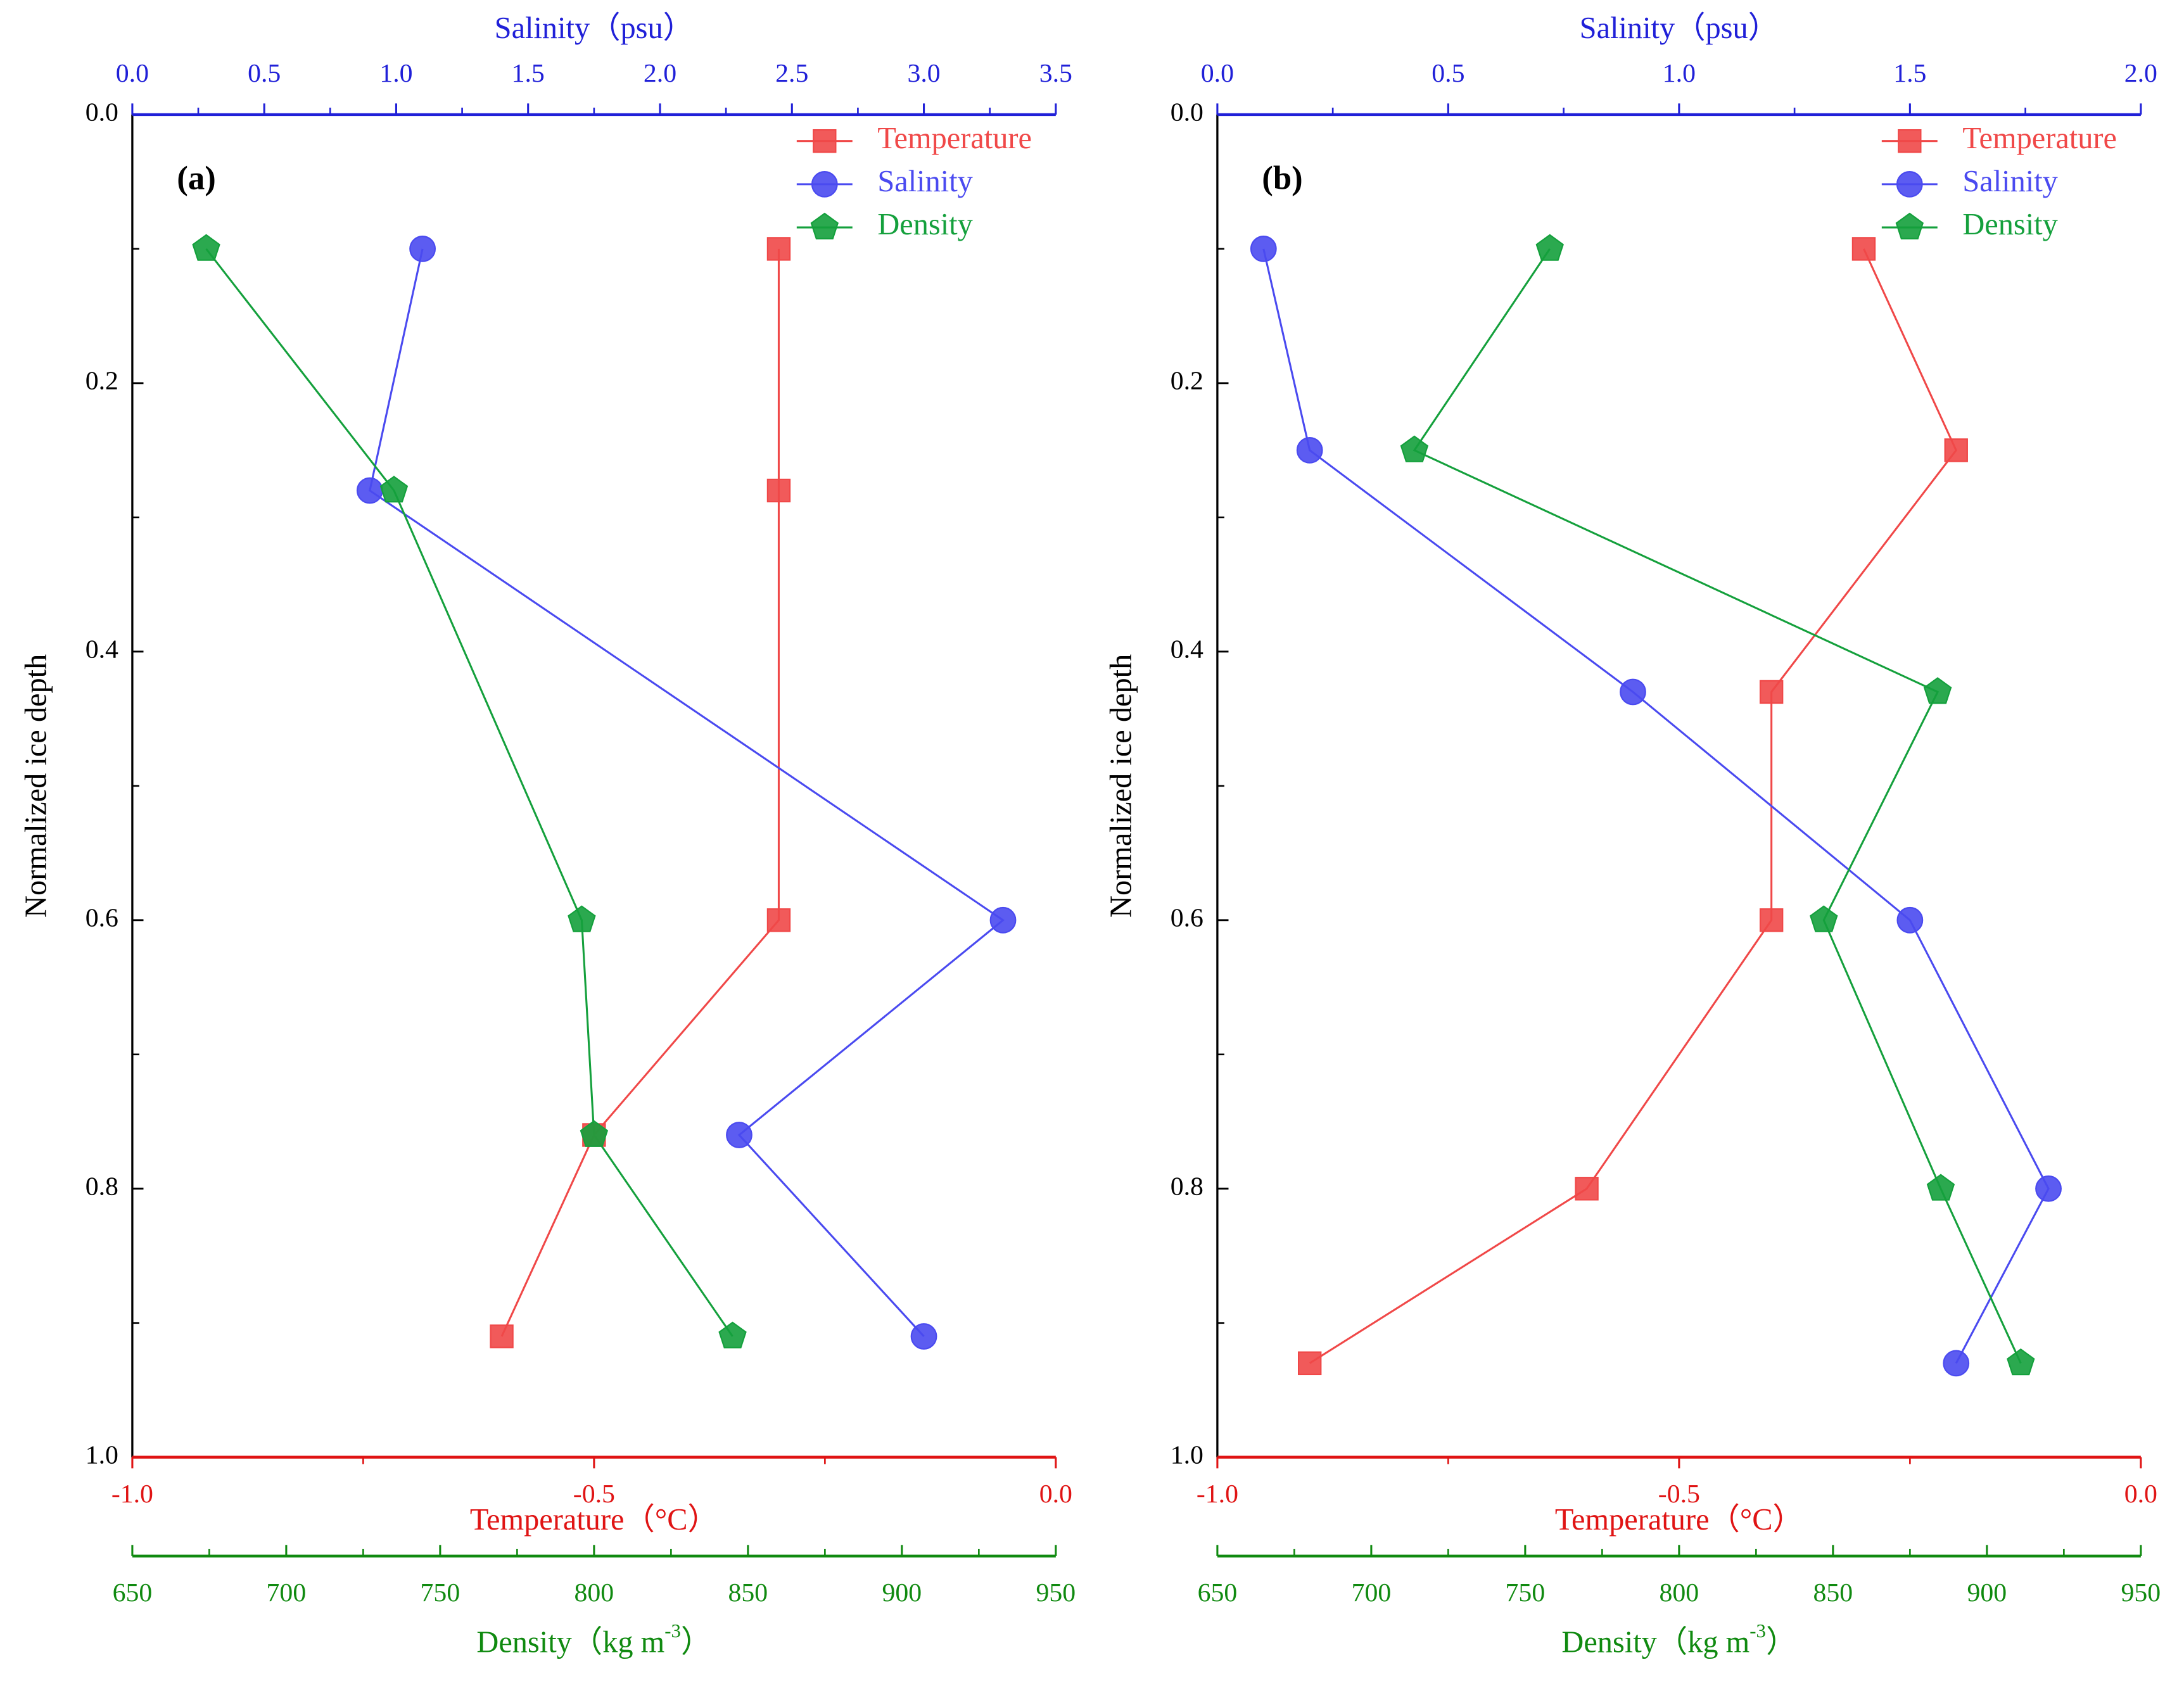 This screenshot has width=2184, height=1686. What do you see at coordinates (923, 73) in the screenshot?
I see `x-tick-label: 3.0` at bounding box center [923, 73].